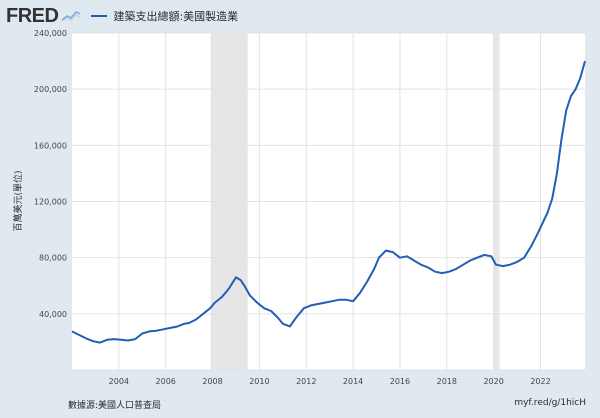  I want to click on y-tick-label: 240,000, so click(50, 33).